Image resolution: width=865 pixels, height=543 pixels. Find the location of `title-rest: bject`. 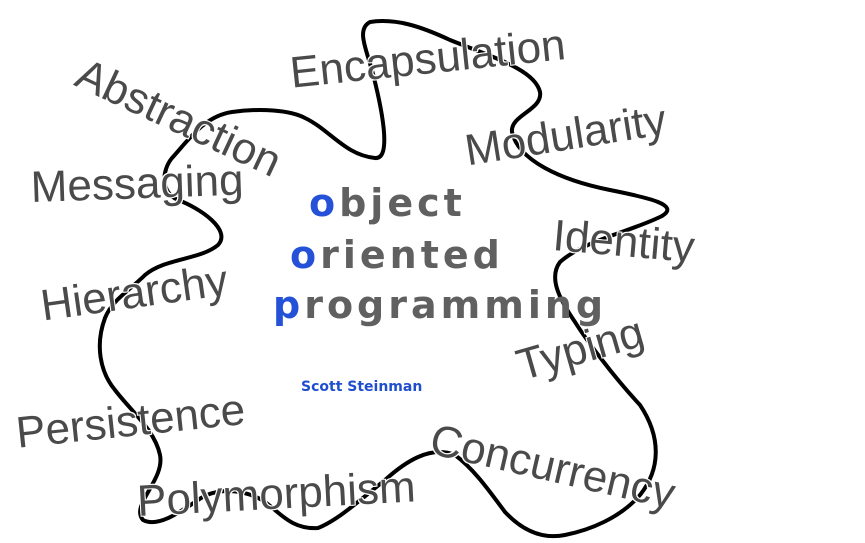

title-rest: bject is located at coordinates (402, 203).